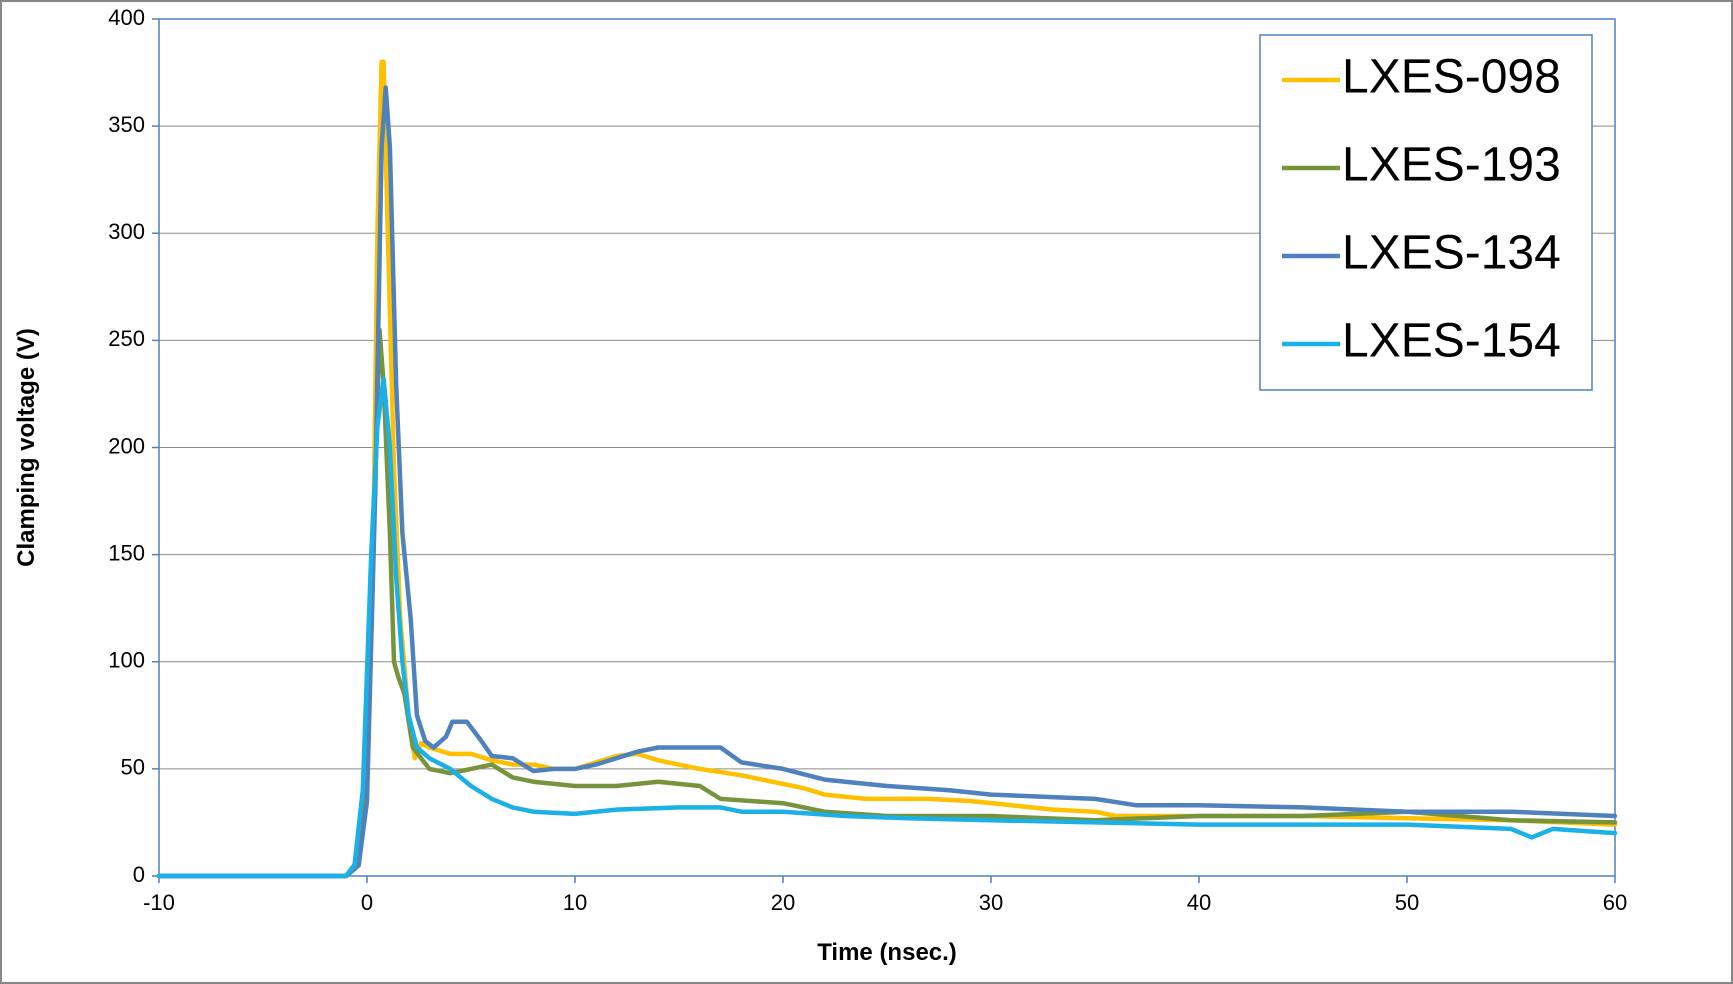 The height and width of the screenshot is (984, 1733). Describe the element at coordinates (126, 17) in the screenshot. I see `y-tick-label: 400` at that location.